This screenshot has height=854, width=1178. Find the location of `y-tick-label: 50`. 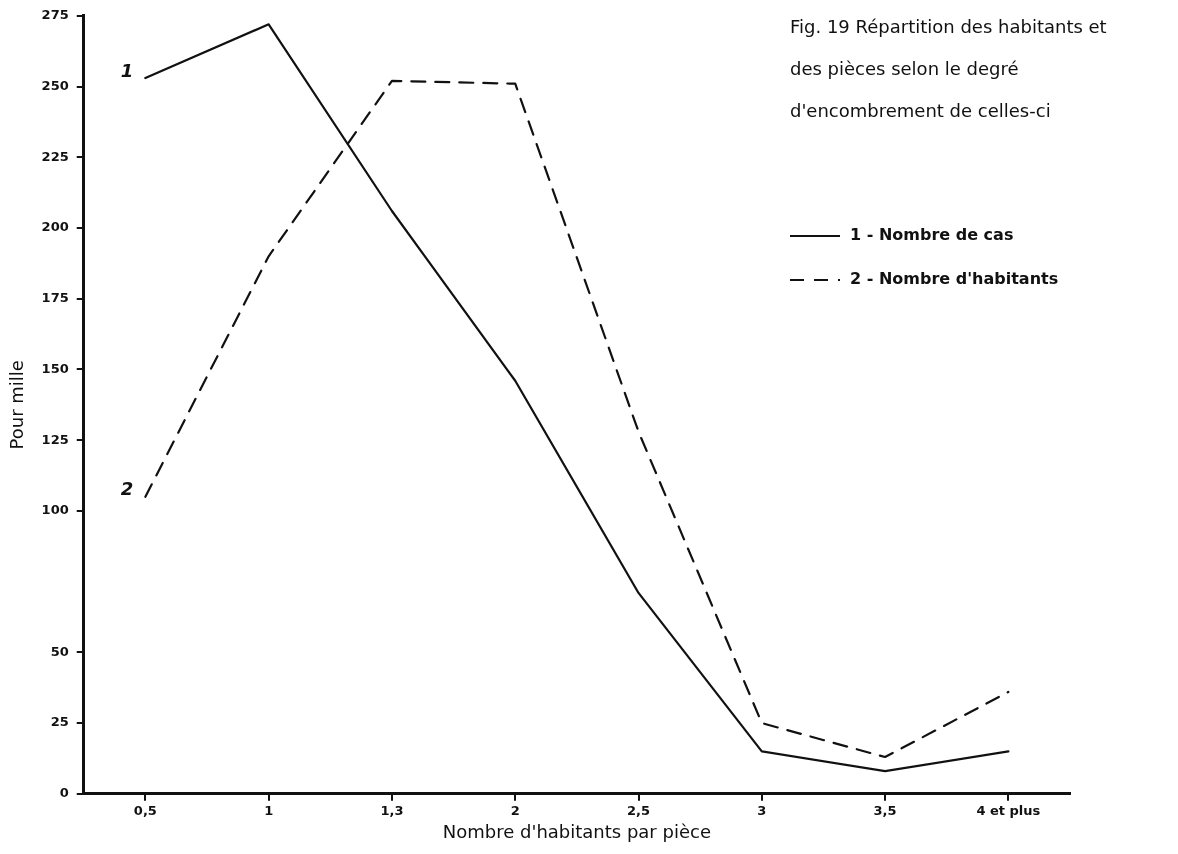

y-tick-label: 50 is located at coordinates (59, 651).